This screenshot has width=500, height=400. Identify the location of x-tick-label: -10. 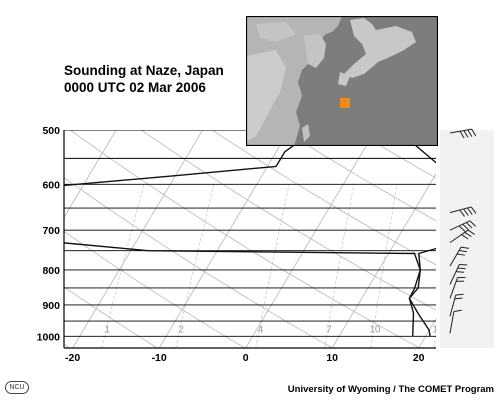
(159, 358).